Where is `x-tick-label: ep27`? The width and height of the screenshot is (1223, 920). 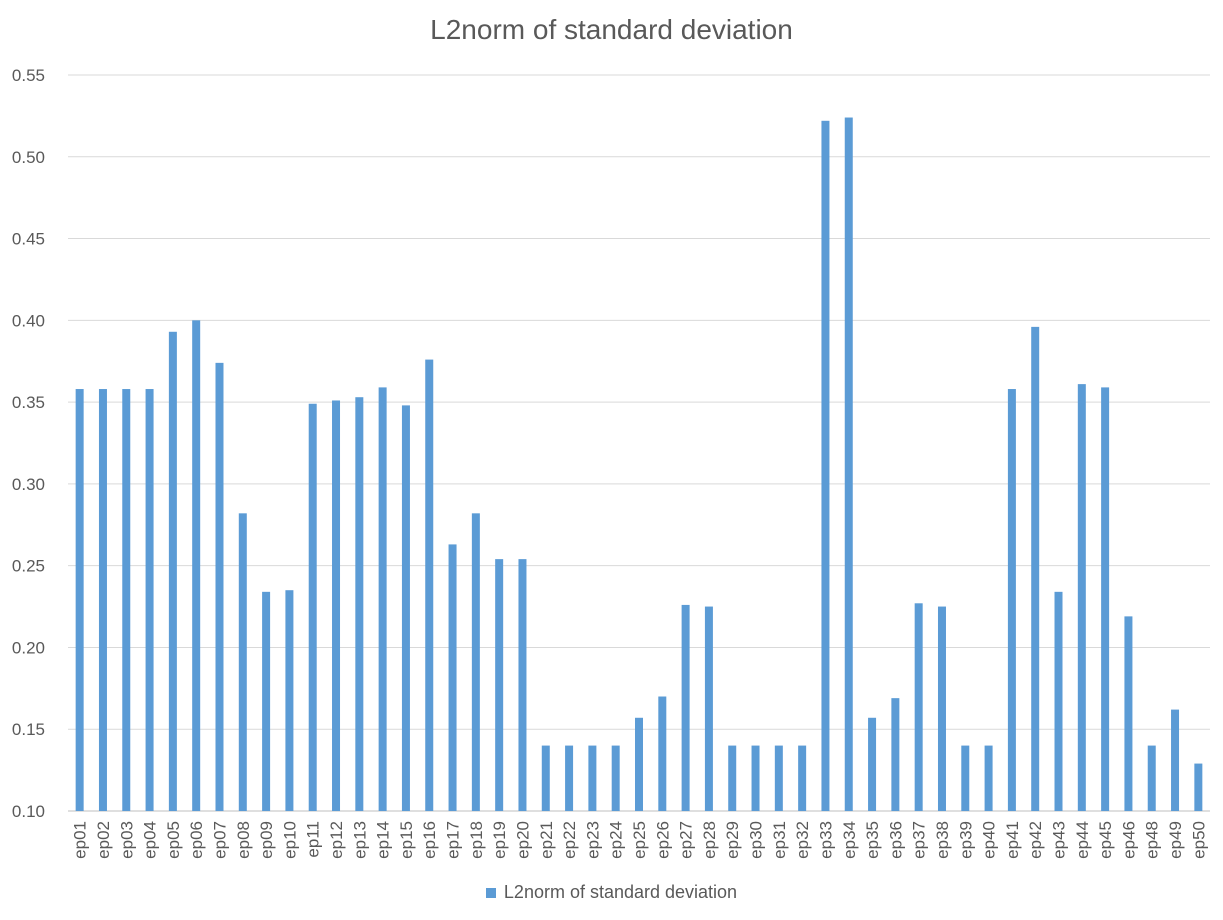 x-tick-label: ep27 is located at coordinates (686, 840).